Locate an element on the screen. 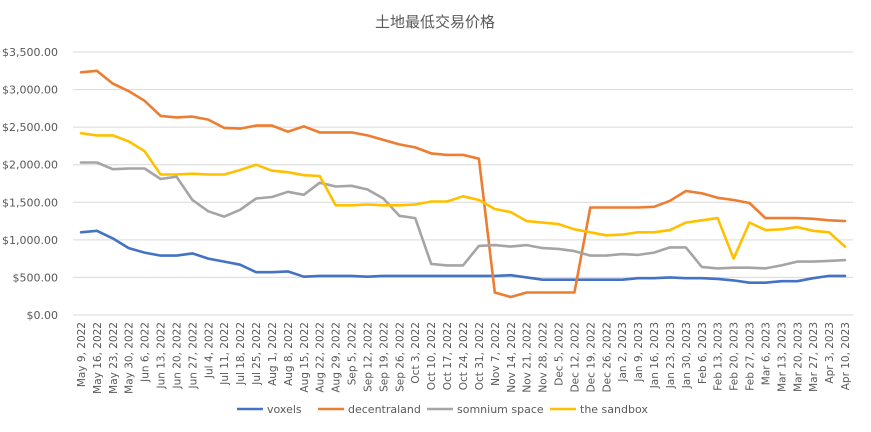 This screenshot has width=871, height=432. x-tick-label: Nov 14, 2022 is located at coordinates (512, 357).